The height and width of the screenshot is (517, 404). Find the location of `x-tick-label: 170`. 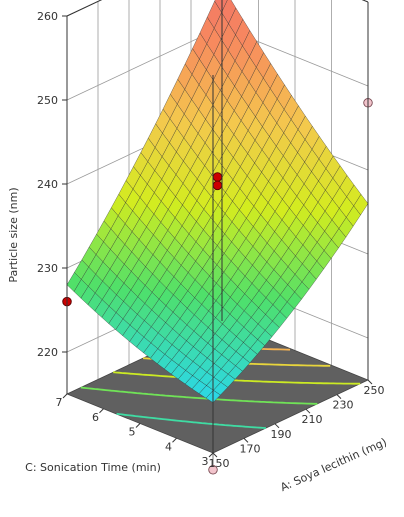

x-tick-label: 170 is located at coordinates (250, 448).